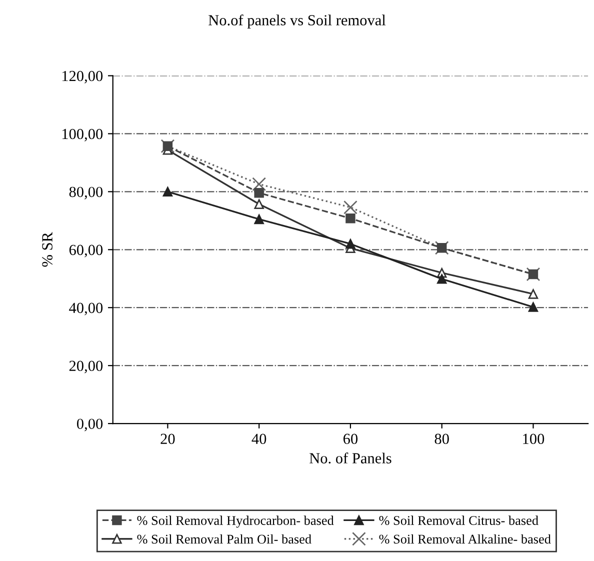 The width and height of the screenshot is (594, 561). I want to click on legend-label: % Soil Removal Alkaline- based, so click(465, 539).